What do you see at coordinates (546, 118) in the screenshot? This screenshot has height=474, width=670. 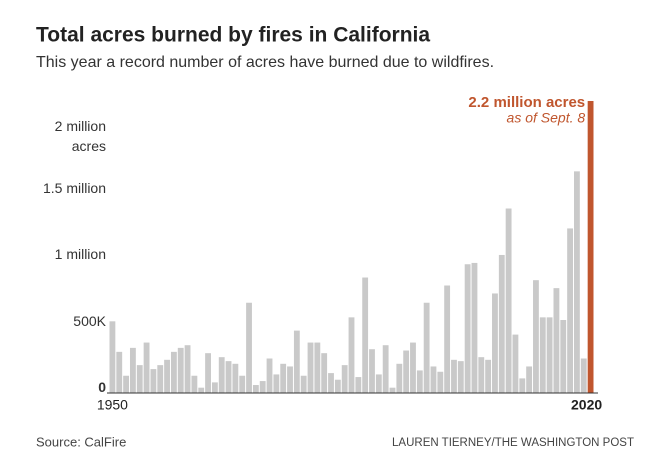 I see `annotation: as of Sept. 8` at bounding box center [546, 118].